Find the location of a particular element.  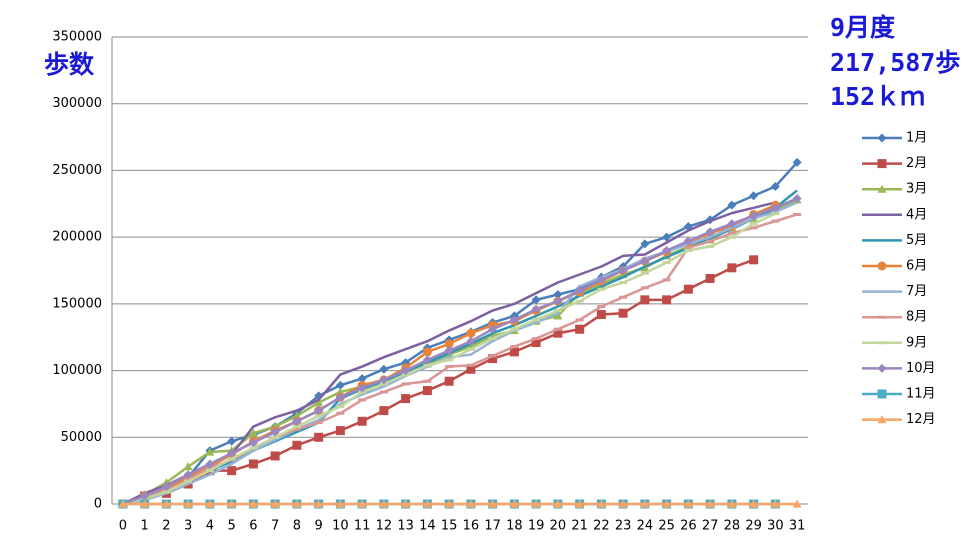

x-tick-label: 22 is located at coordinates (601, 526).